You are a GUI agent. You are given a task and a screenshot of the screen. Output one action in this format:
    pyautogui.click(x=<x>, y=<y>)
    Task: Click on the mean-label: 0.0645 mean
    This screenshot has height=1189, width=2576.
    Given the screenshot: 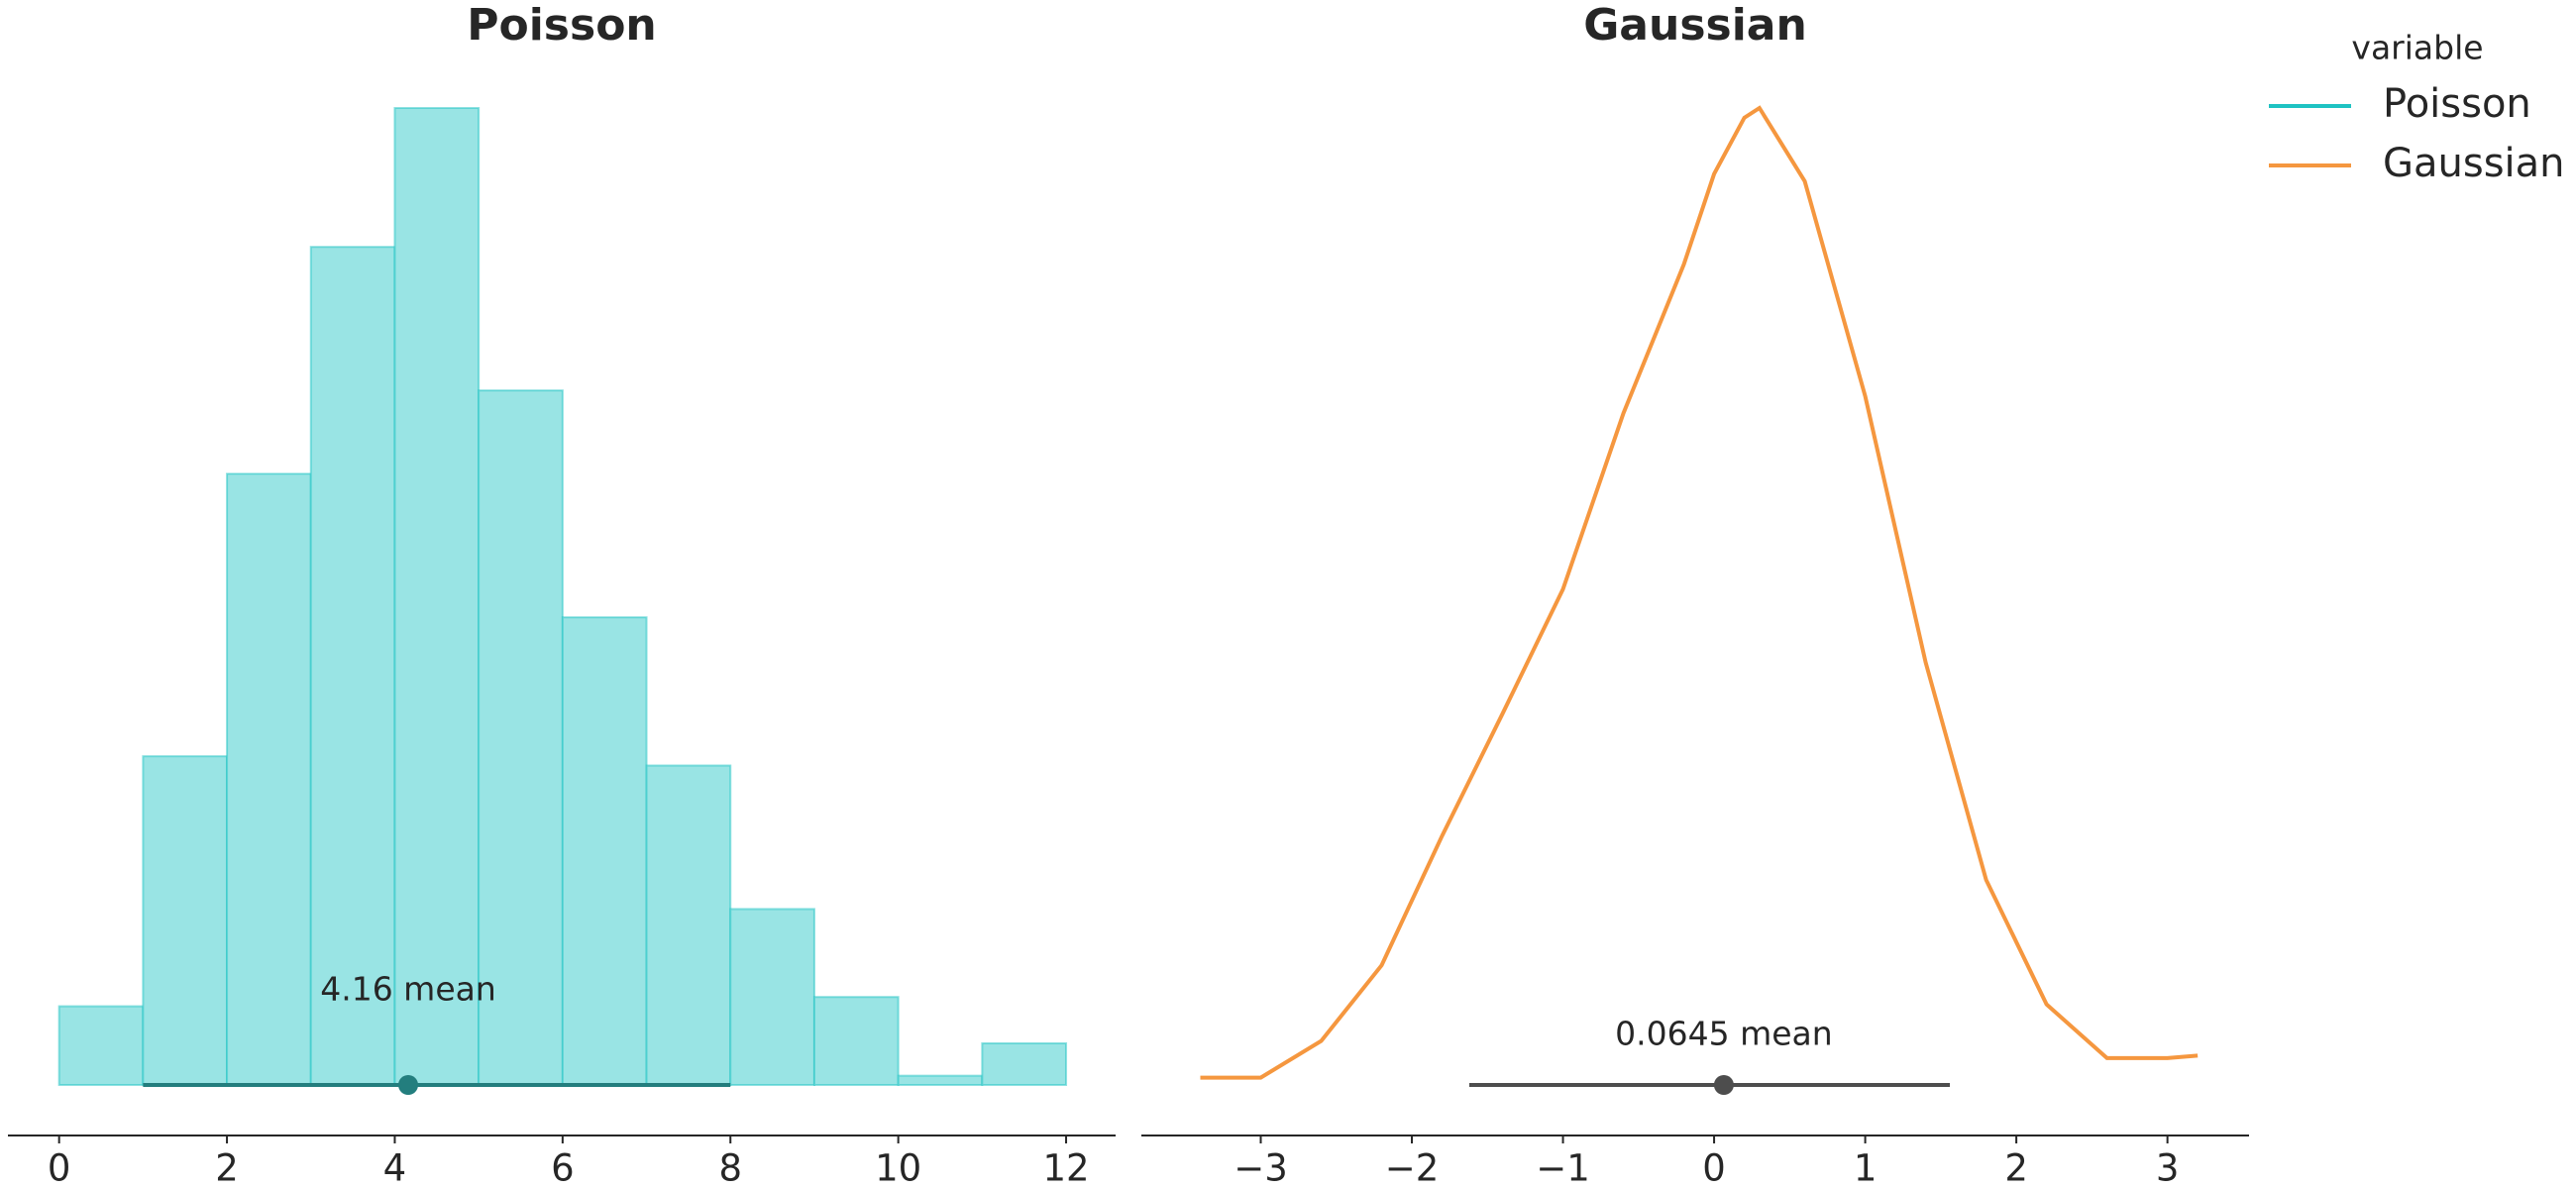 What is the action you would take?
    pyautogui.click(x=1724, y=1034)
    